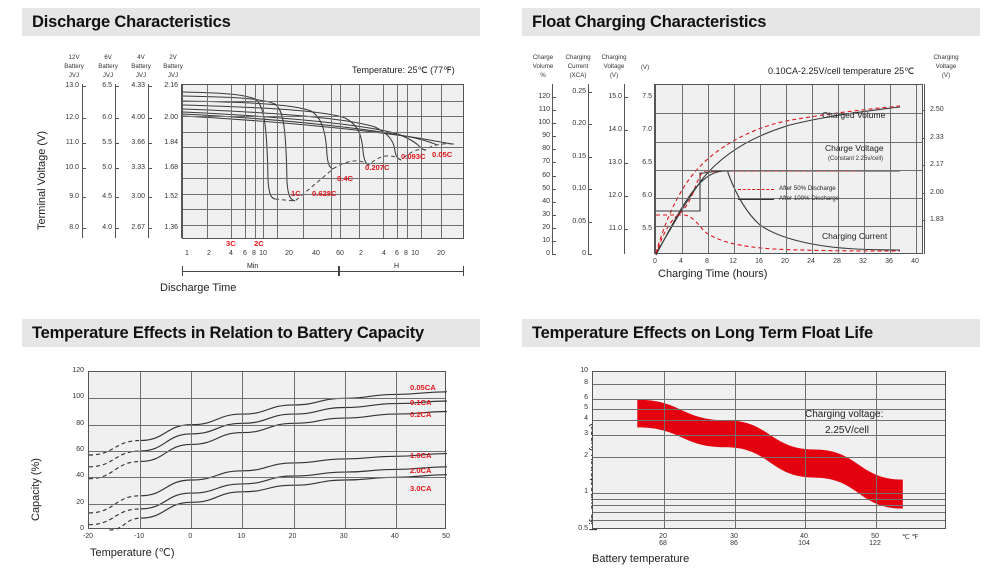  Describe the element at coordinates (937, 164) in the screenshot. I see `float-right-tick-2: 2.17` at that location.